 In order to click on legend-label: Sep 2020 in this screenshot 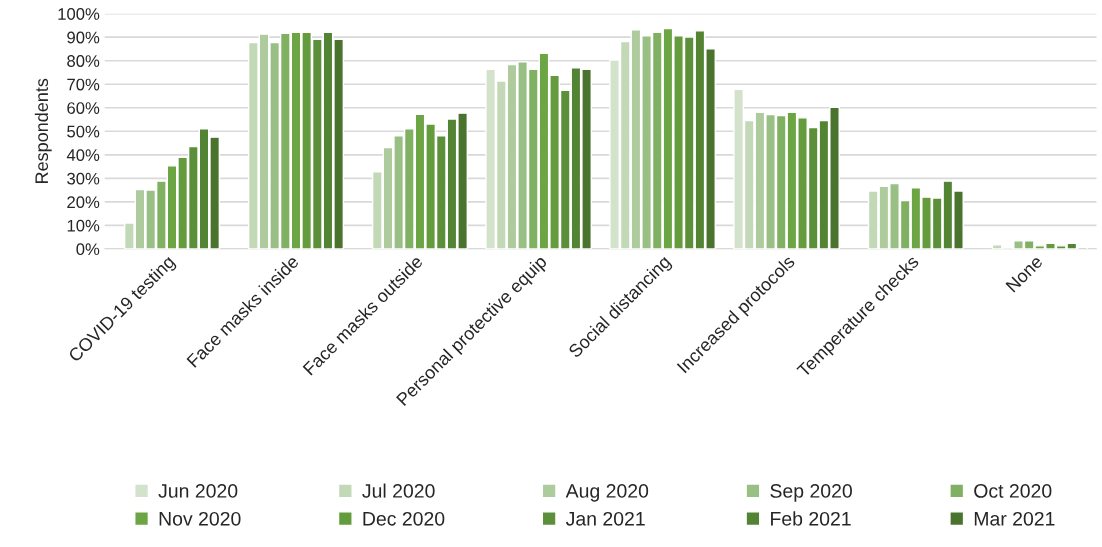, I will do `click(811, 493)`.